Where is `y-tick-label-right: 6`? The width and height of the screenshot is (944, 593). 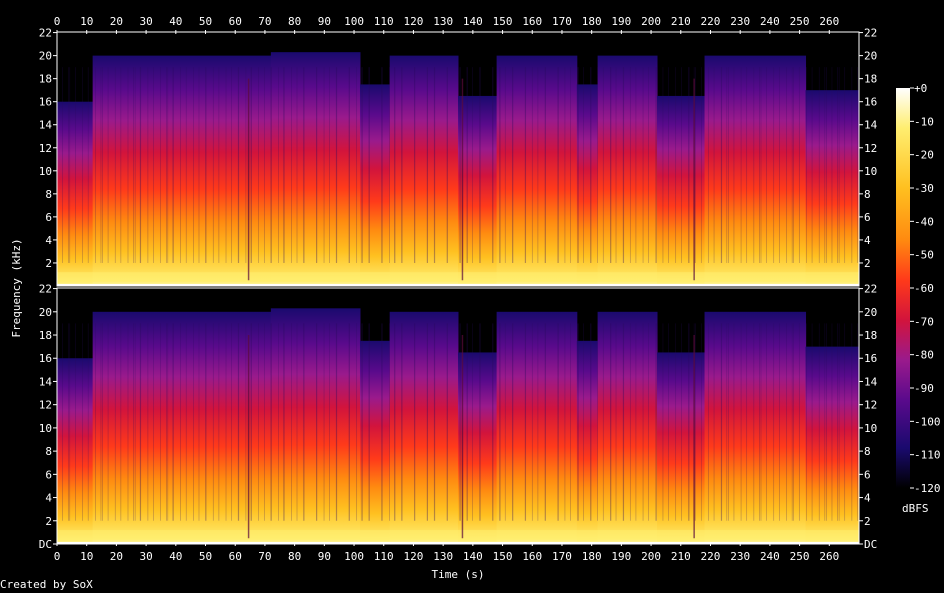
y-tick-label-right: 6 is located at coordinates (867, 474).